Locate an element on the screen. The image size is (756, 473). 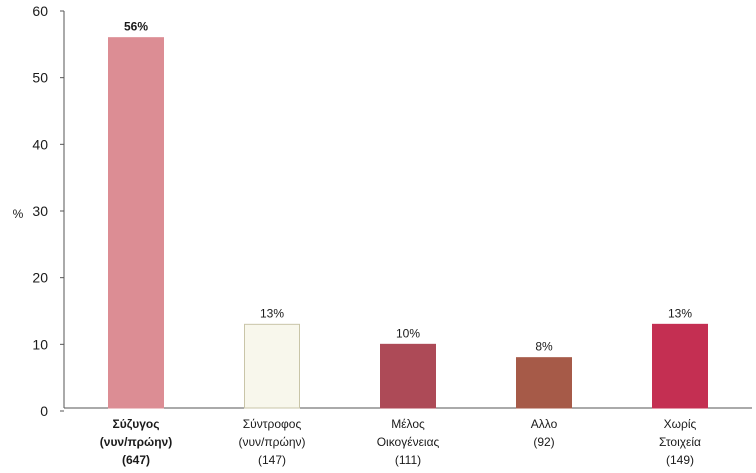
category-label: Οικογένειας is located at coordinates (408, 442).